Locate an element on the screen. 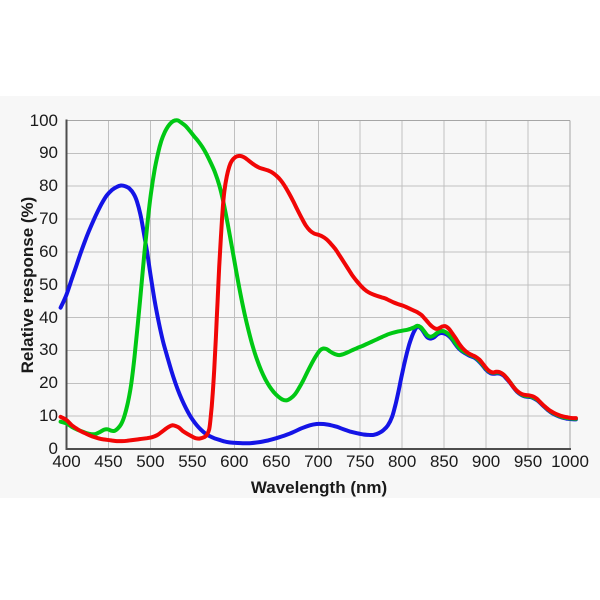 The image size is (600, 600). x-tick-label-400: 400 is located at coordinates (66, 461).